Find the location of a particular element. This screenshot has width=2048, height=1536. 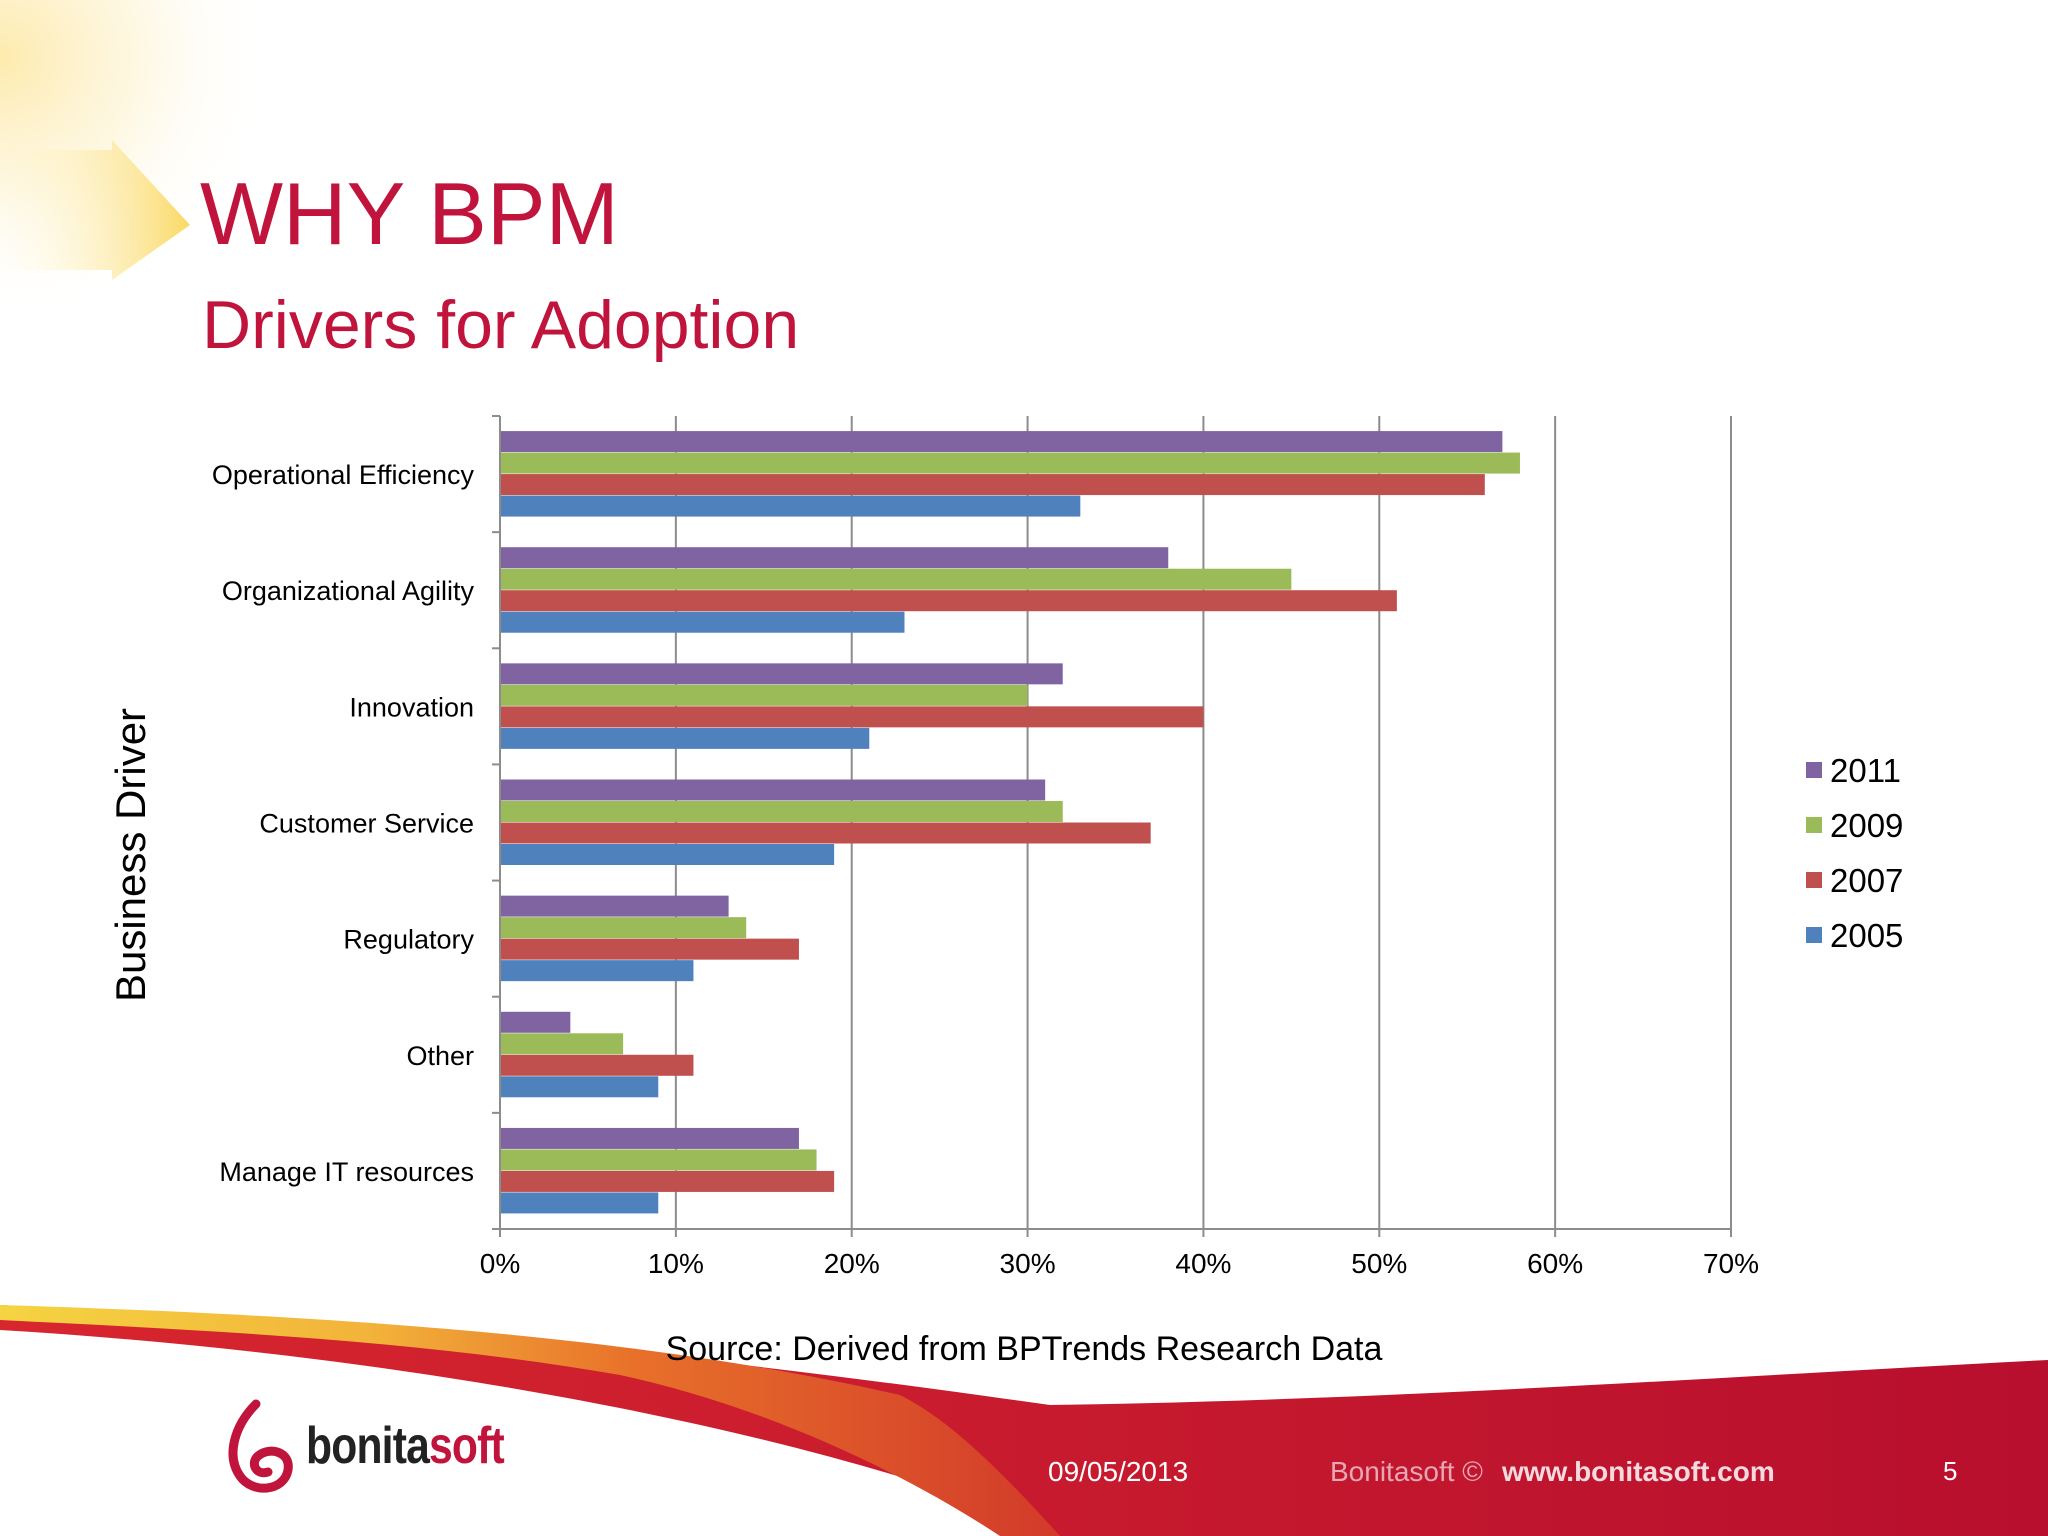

category-label: Other is located at coordinates (440, 1056).